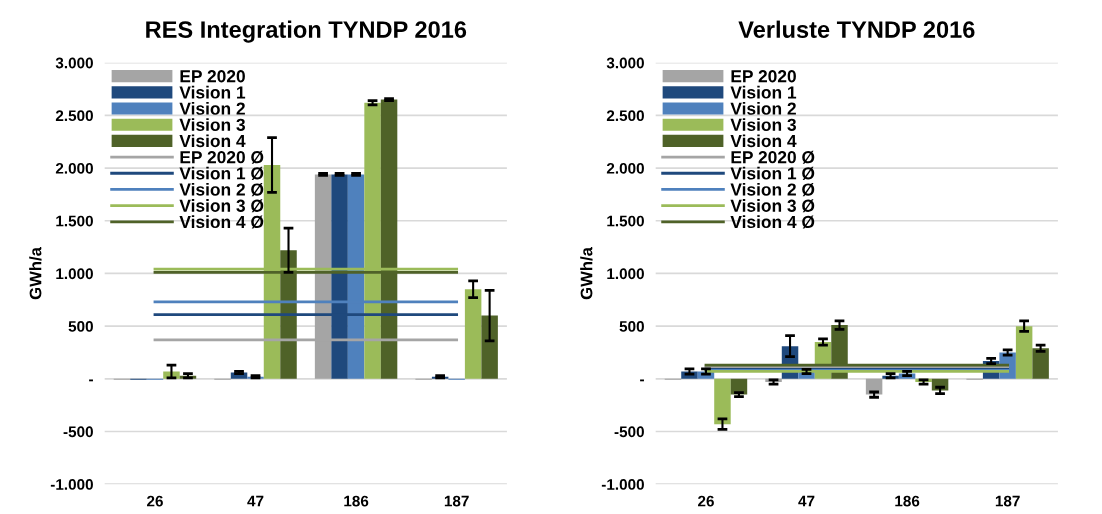 Image resolution: width=1102 pixels, height=514 pixels. What do you see at coordinates (306, 31) in the screenshot?
I see `chart-title: RES Integration TYNDP 2016` at bounding box center [306, 31].